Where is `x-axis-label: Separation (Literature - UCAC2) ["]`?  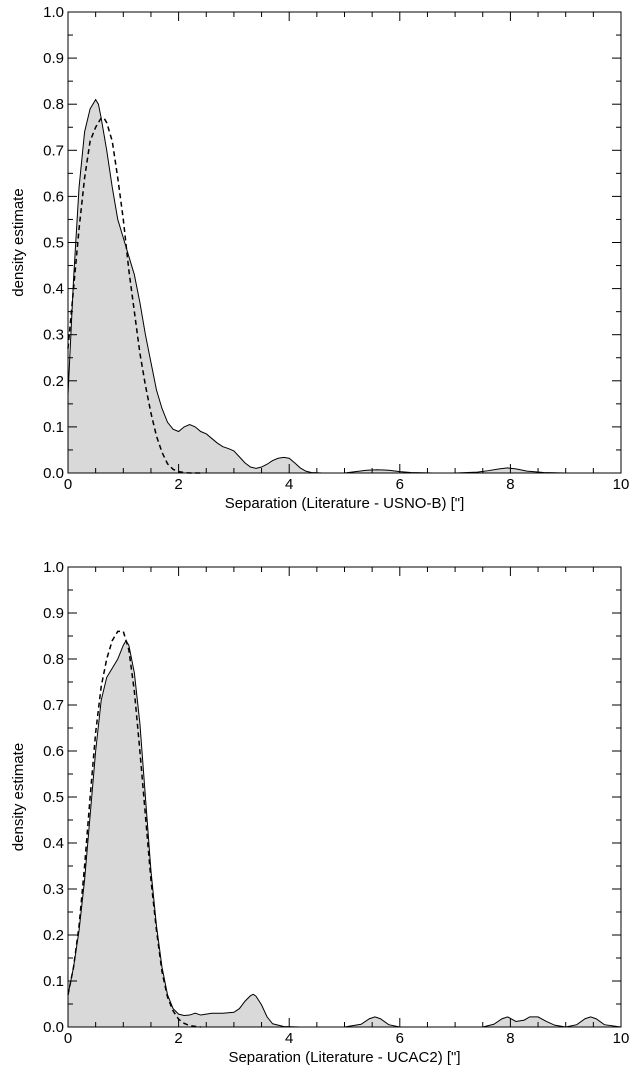
x-axis-label: Separation (Literature - UCAC2) ["] is located at coordinates (344, 1057).